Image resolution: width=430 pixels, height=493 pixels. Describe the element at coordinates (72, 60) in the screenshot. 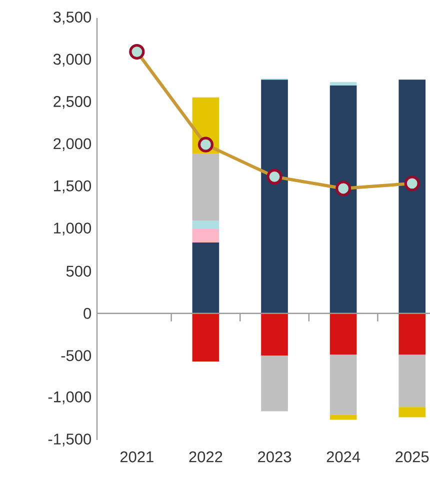

I see `y-tick-label: 3,000` at that location.